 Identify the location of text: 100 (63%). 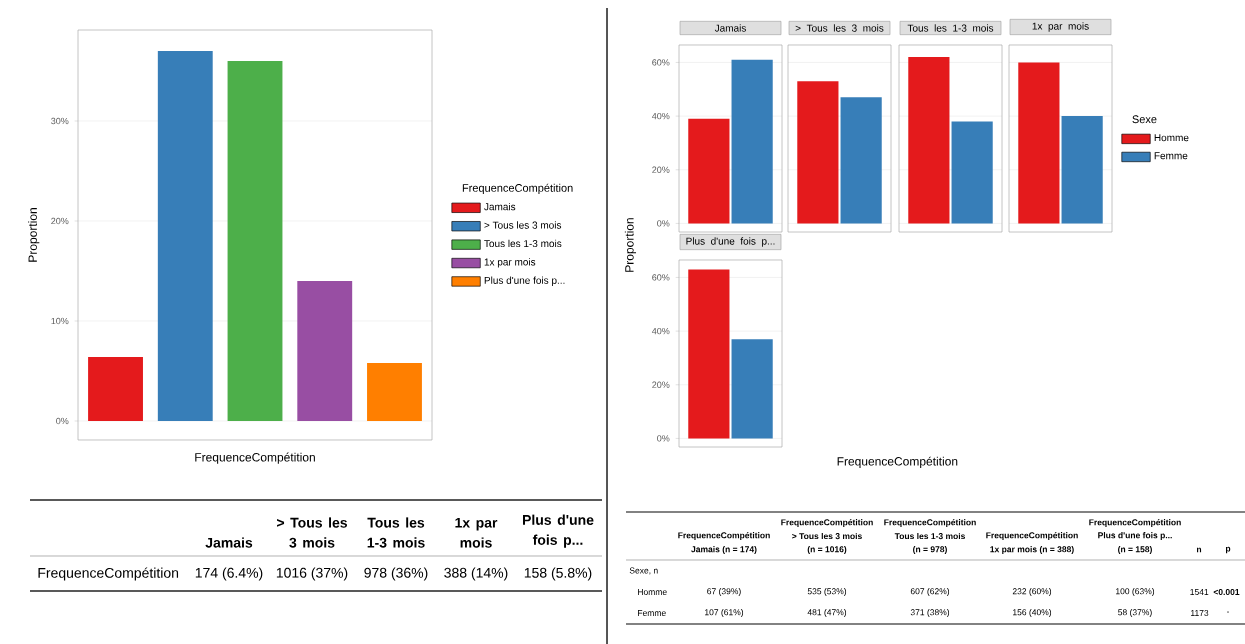
(1135, 592).